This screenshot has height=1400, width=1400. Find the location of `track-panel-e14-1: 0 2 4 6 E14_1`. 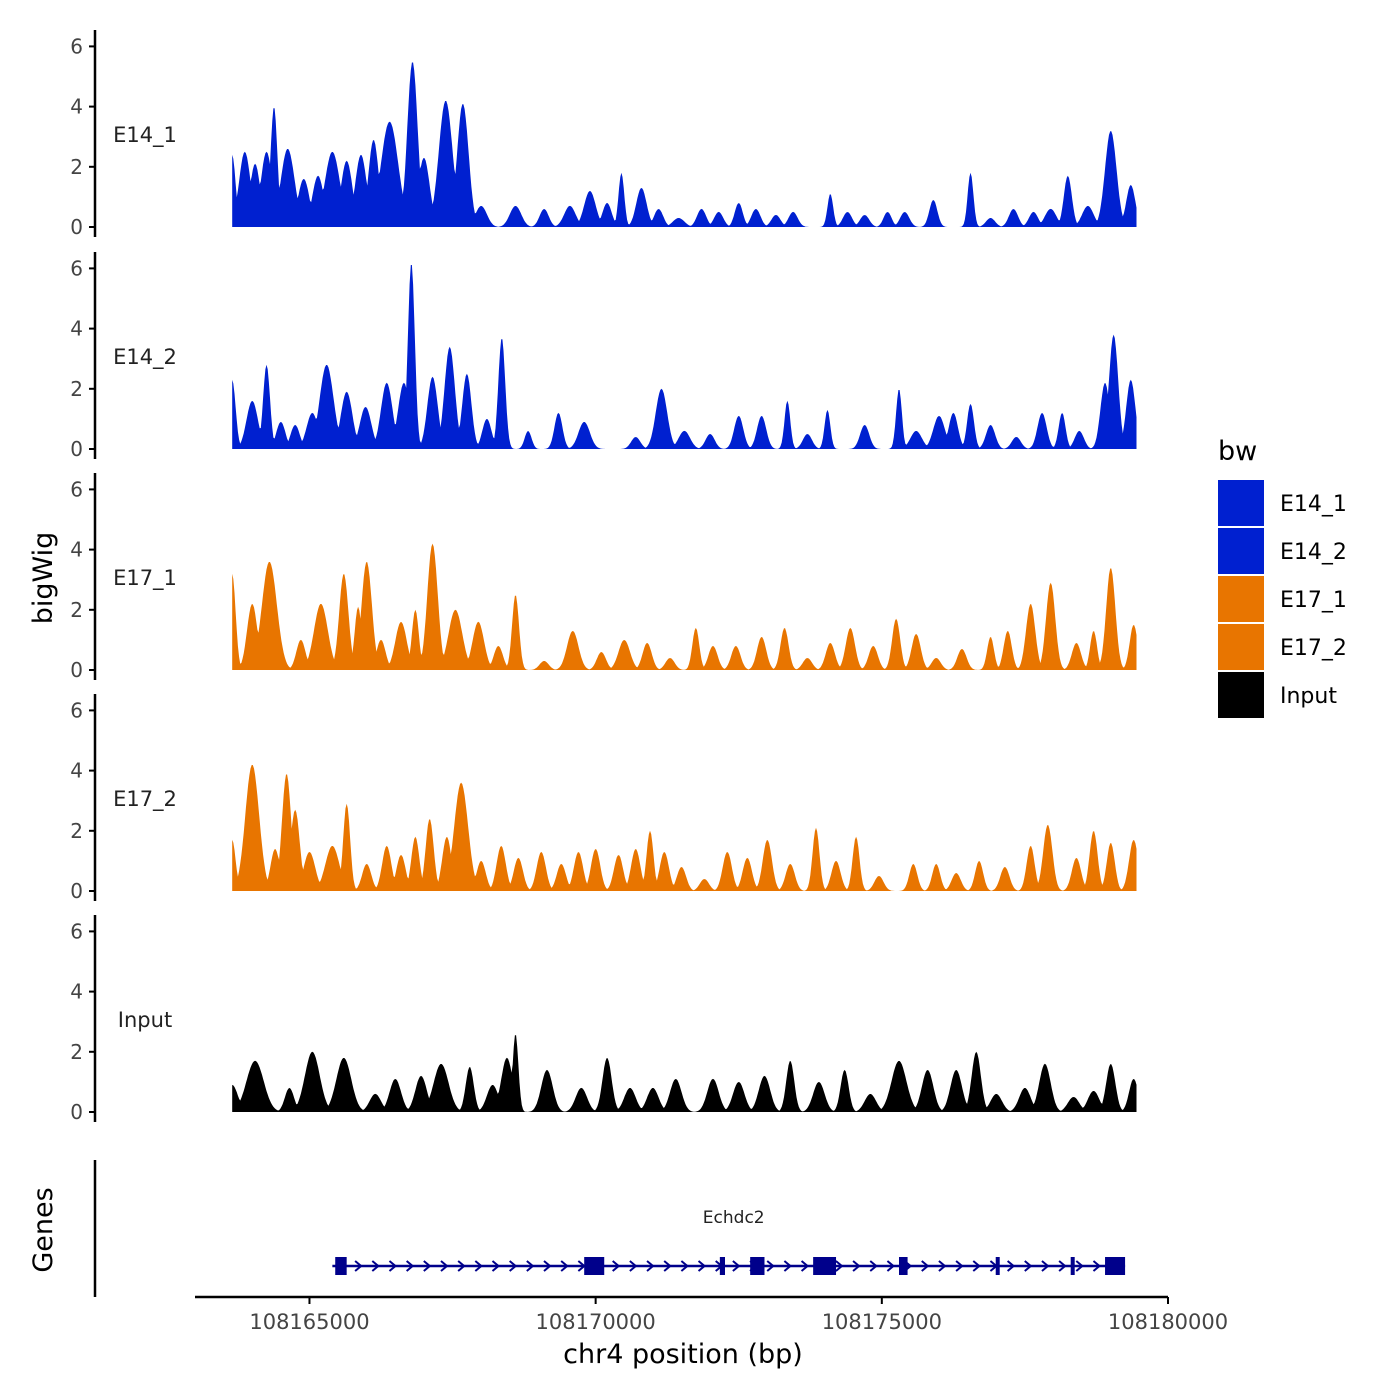

track-panel-e14-1: 0 2 4 6 E14_1 is located at coordinates (603, 134).